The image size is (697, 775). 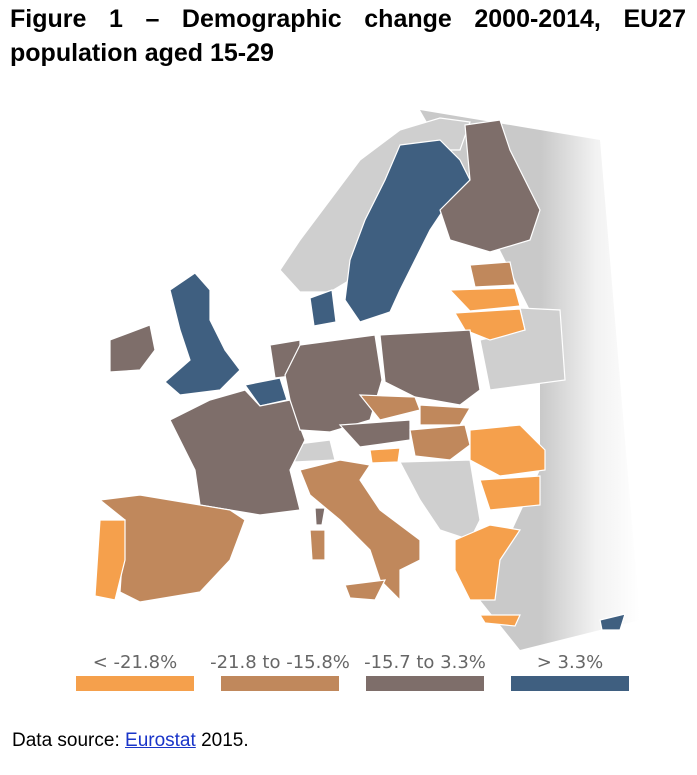 What do you see at coordinates (510, 493) in the screenshot?
I see `bulgaria` at bounding box center [510, 493].